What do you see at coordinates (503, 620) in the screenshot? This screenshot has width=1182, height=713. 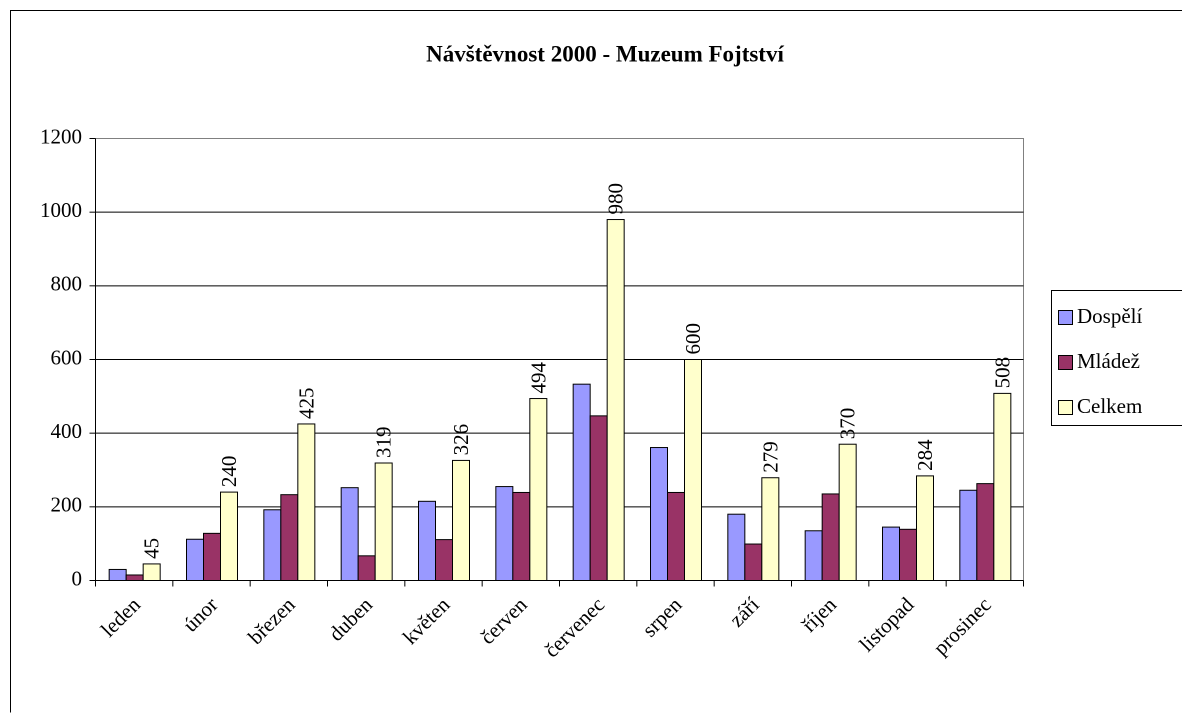 I see `x-tick-label: červen` at bounding box center [503, 620].